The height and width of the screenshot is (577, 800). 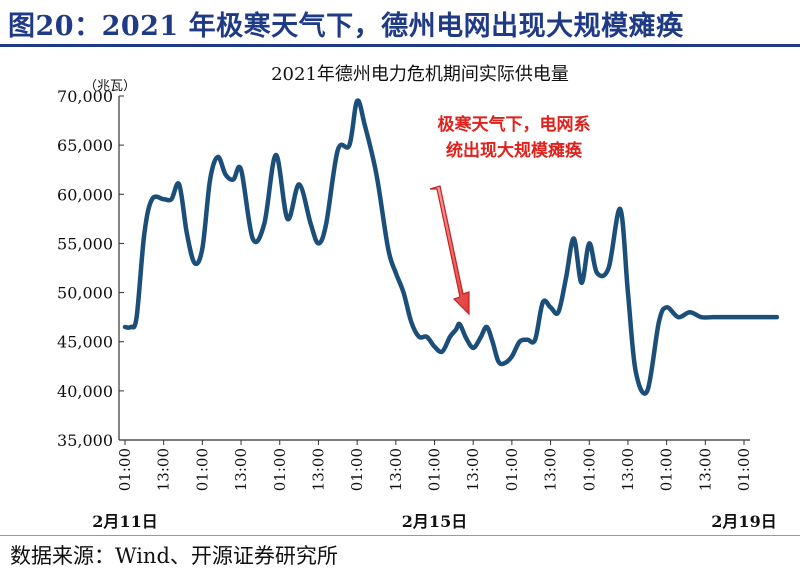 What do you see at coordinates (85, 145) in the screenshot?
I see `y-tick-label: 65,000` at bounding box center [85, 145].